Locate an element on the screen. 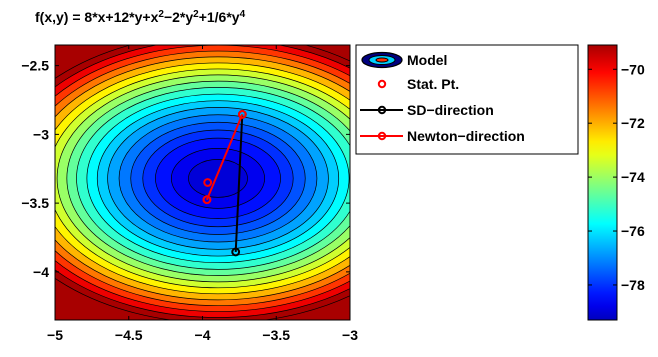  colorbar-tick-label: −74 is located at coordinates (633, 177).